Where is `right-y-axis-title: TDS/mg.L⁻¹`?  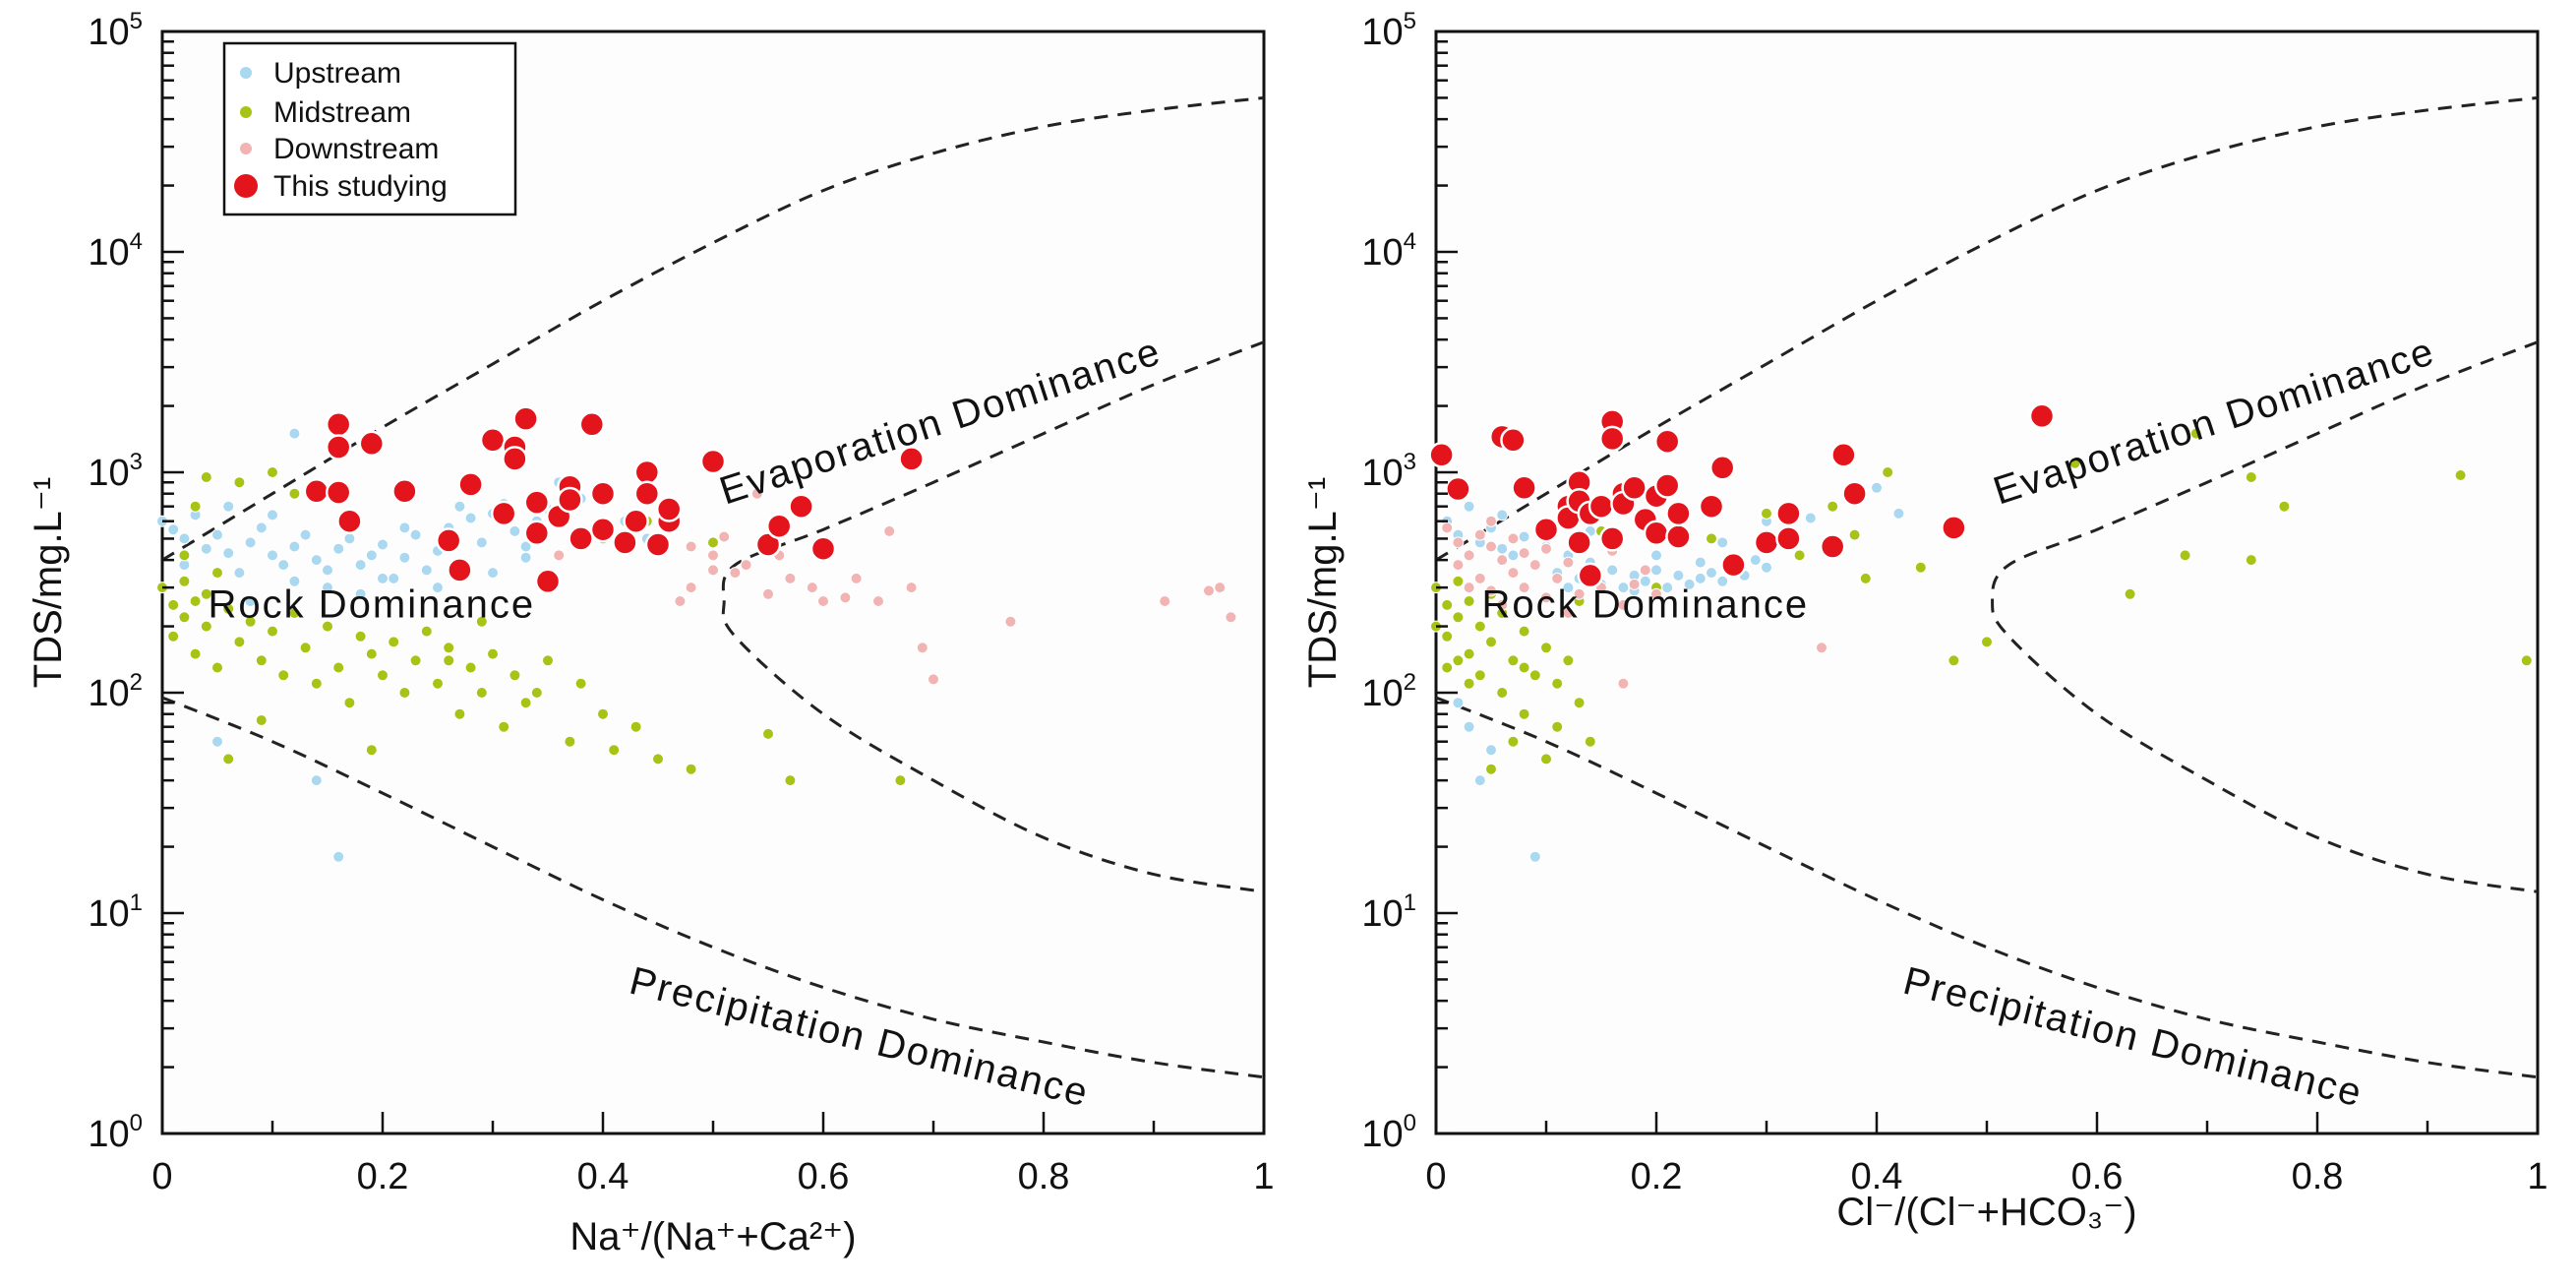
right-y-axis-title: TDS/mg.L⁻¹ is located at coordinates (1323, 582).